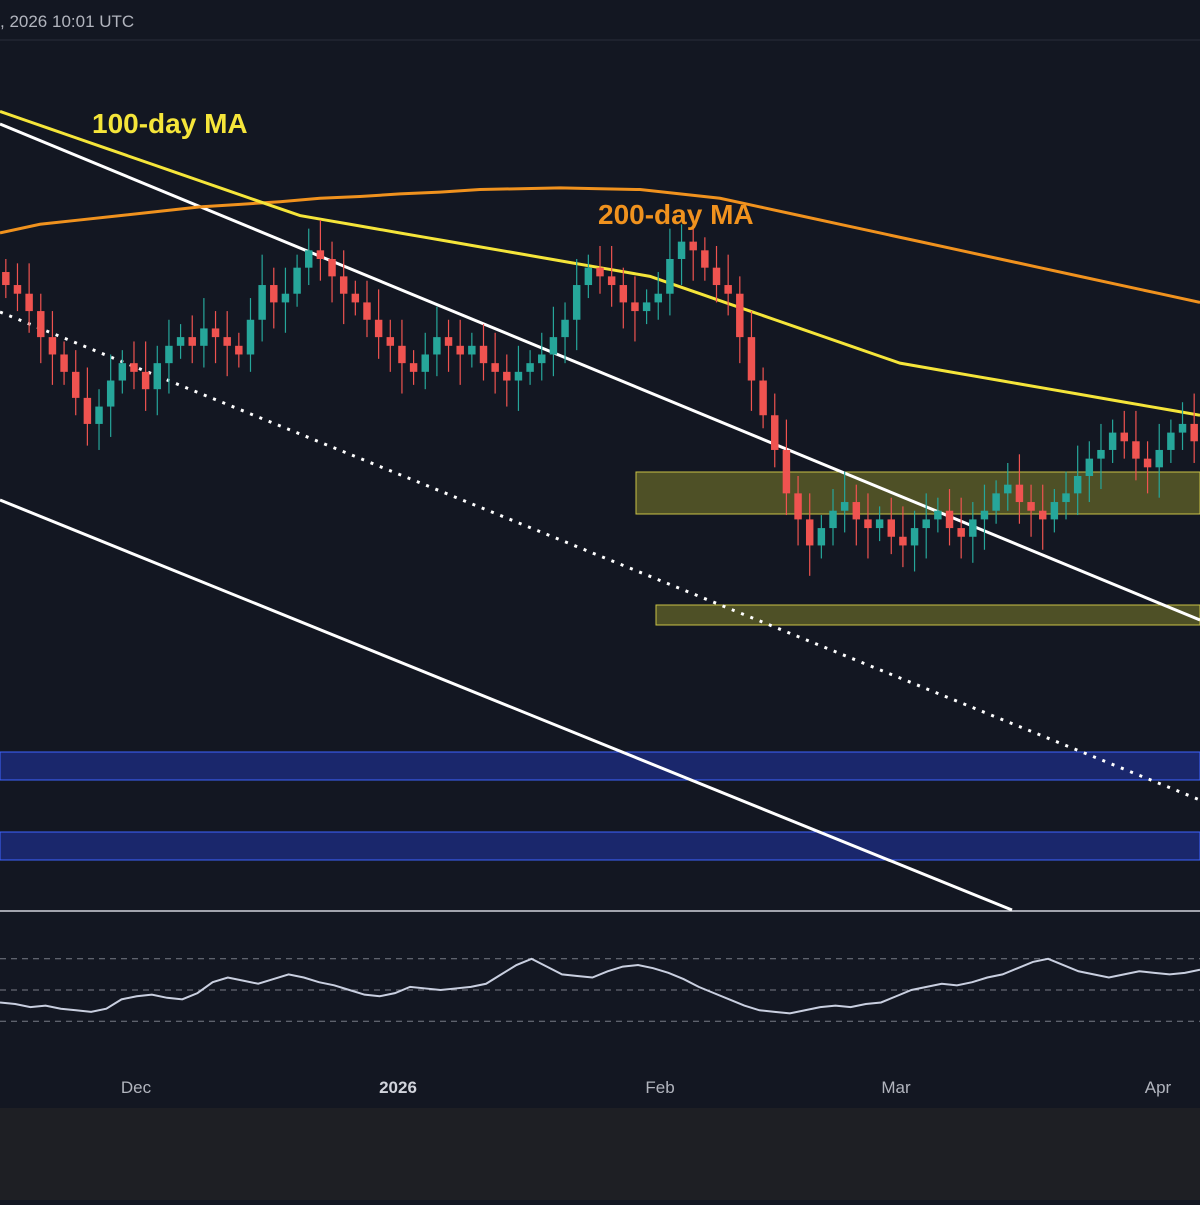 The width and height of the screenshot is (1200, 1205). I want to click on x-tick-label: Feb, so click(660, 1087).